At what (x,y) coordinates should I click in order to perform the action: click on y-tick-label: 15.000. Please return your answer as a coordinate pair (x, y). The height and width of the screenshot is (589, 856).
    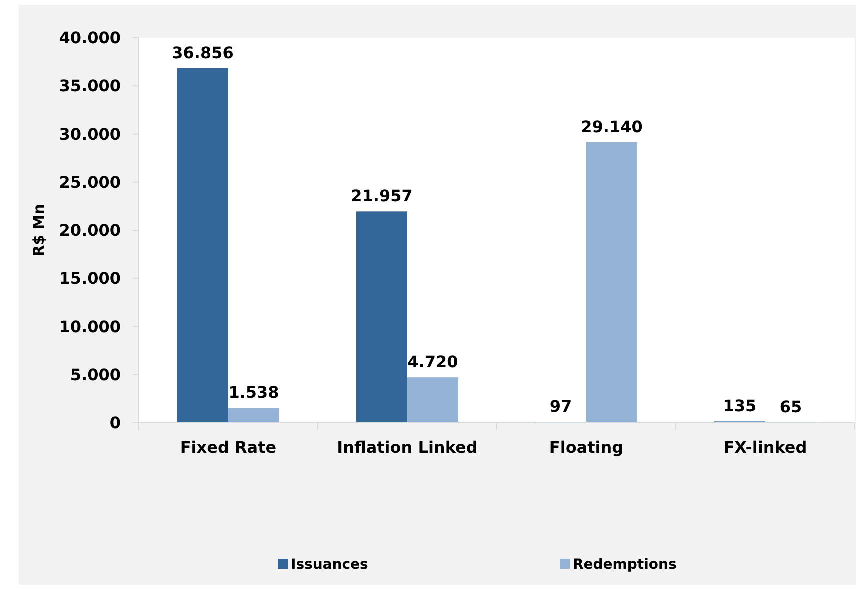
    Looking at the image, I should click on (90, 278).